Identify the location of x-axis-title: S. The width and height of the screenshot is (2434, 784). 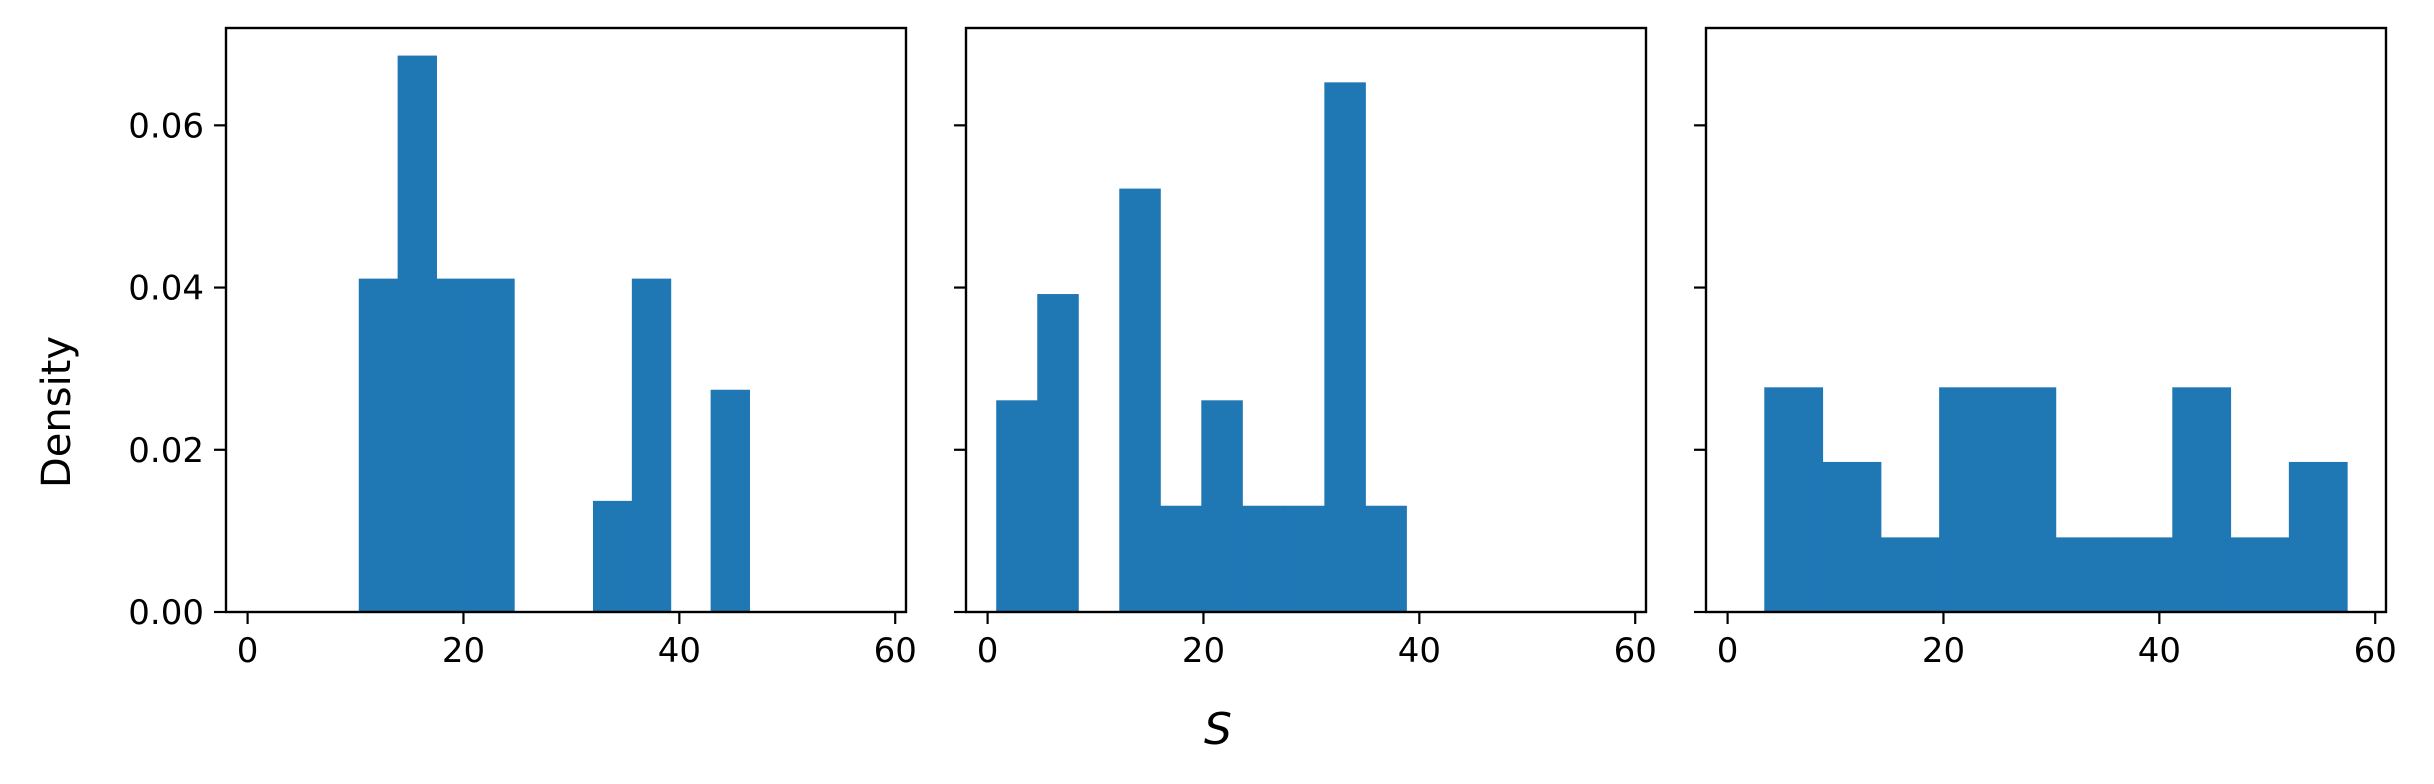
(1218, 729).